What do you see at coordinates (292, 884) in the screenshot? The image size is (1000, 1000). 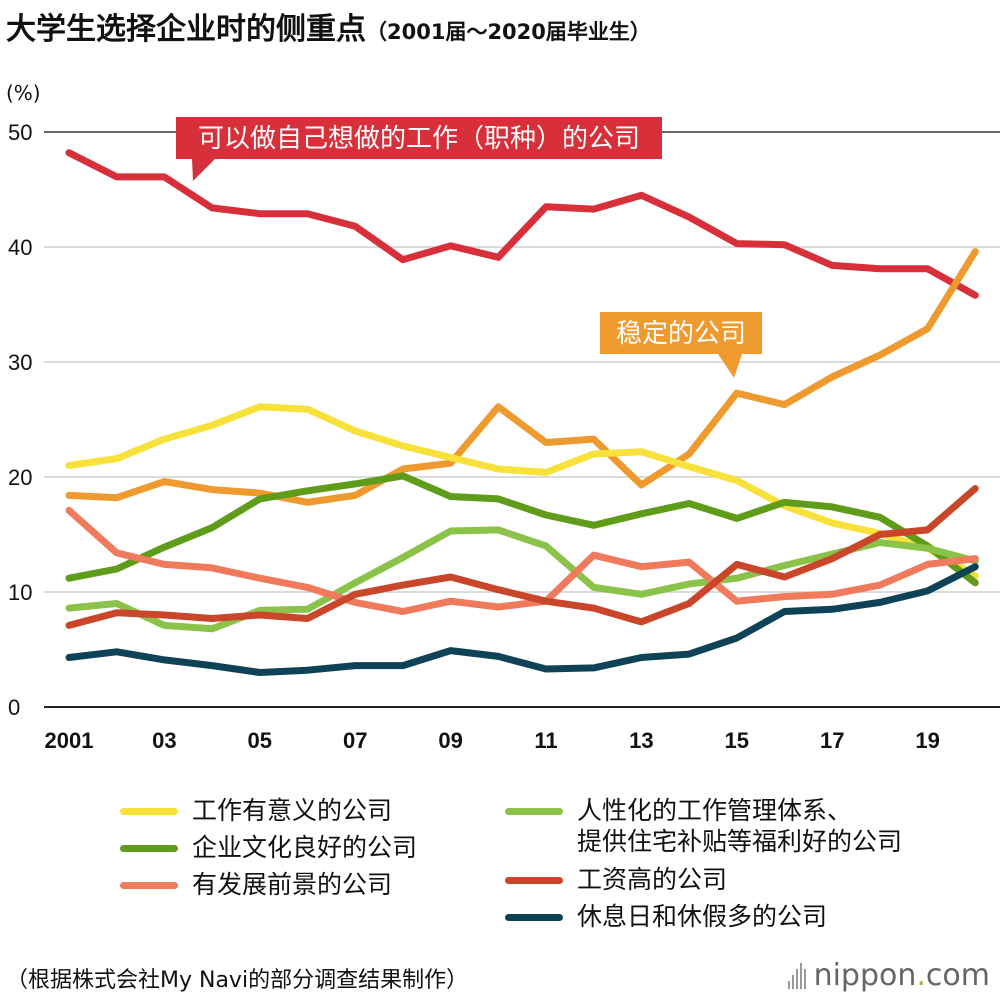 I see `legend-label: 有发展前景的公司` at bounding box center [292, 884].